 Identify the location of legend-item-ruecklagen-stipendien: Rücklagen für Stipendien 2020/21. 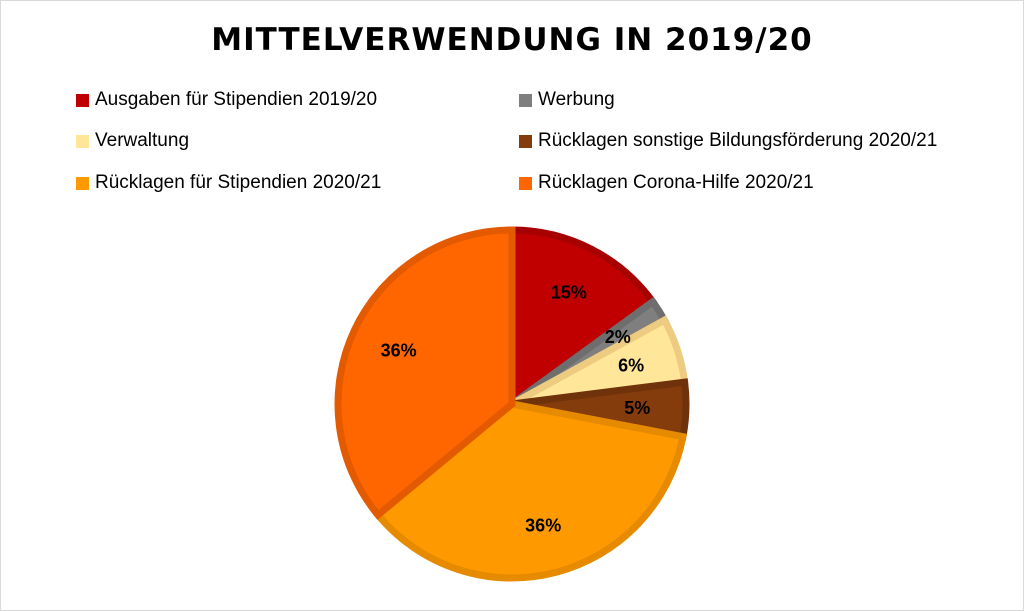
(228, 183).